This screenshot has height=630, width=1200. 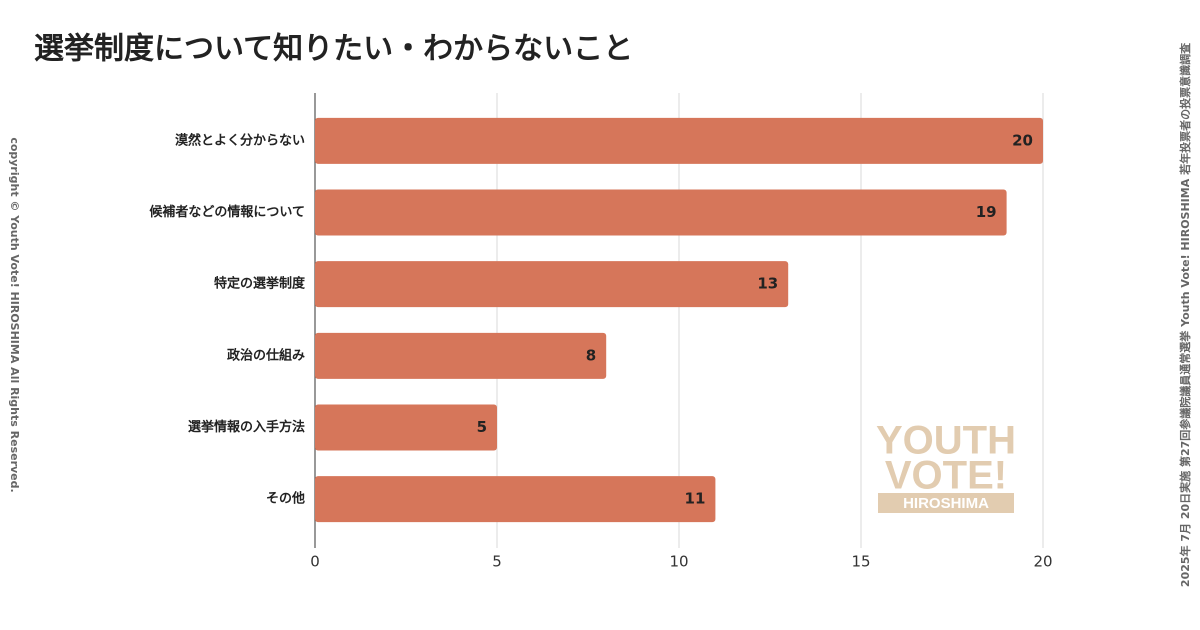 What do you see at coordinates (946, 441) in the screenshot?
I see `logo-line: YOUTH` at bounding box center [946, 441].